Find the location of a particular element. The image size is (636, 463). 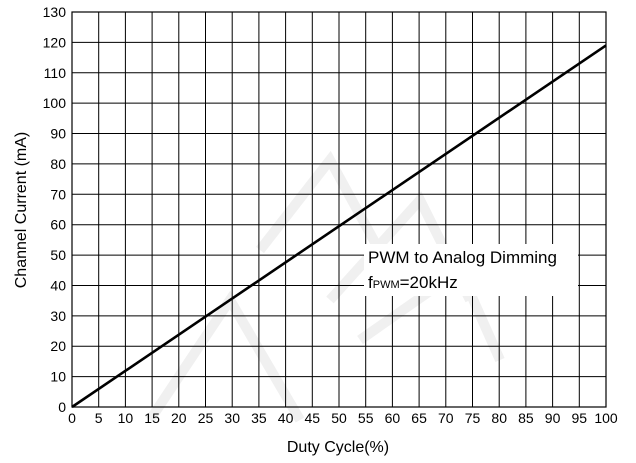

y-tick-label: 10 is located at coordinates (58, 377).